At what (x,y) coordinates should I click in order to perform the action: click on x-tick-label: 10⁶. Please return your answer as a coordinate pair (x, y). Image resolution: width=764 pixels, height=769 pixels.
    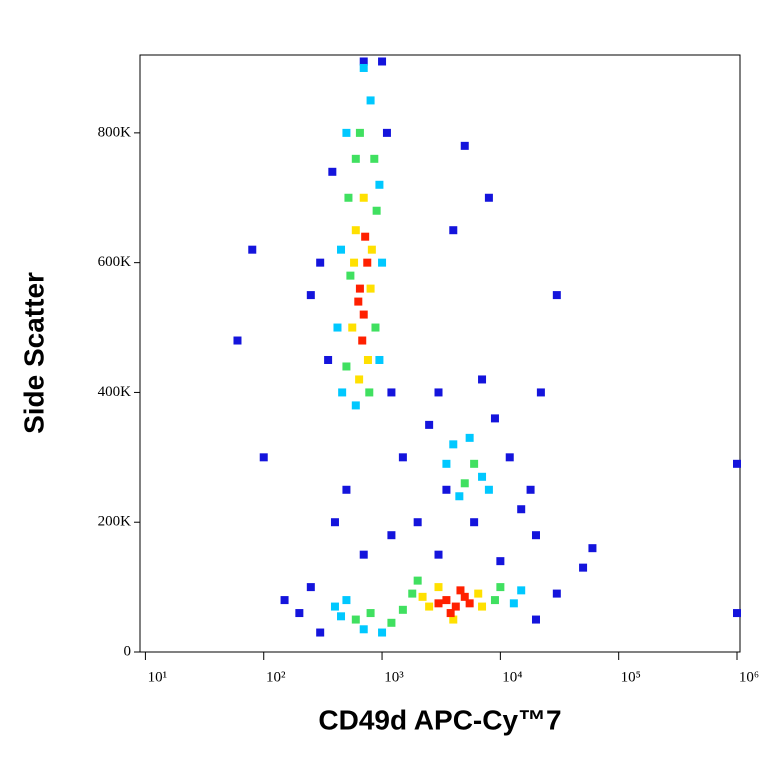
    Looking at the image, I should click on (749, 677).